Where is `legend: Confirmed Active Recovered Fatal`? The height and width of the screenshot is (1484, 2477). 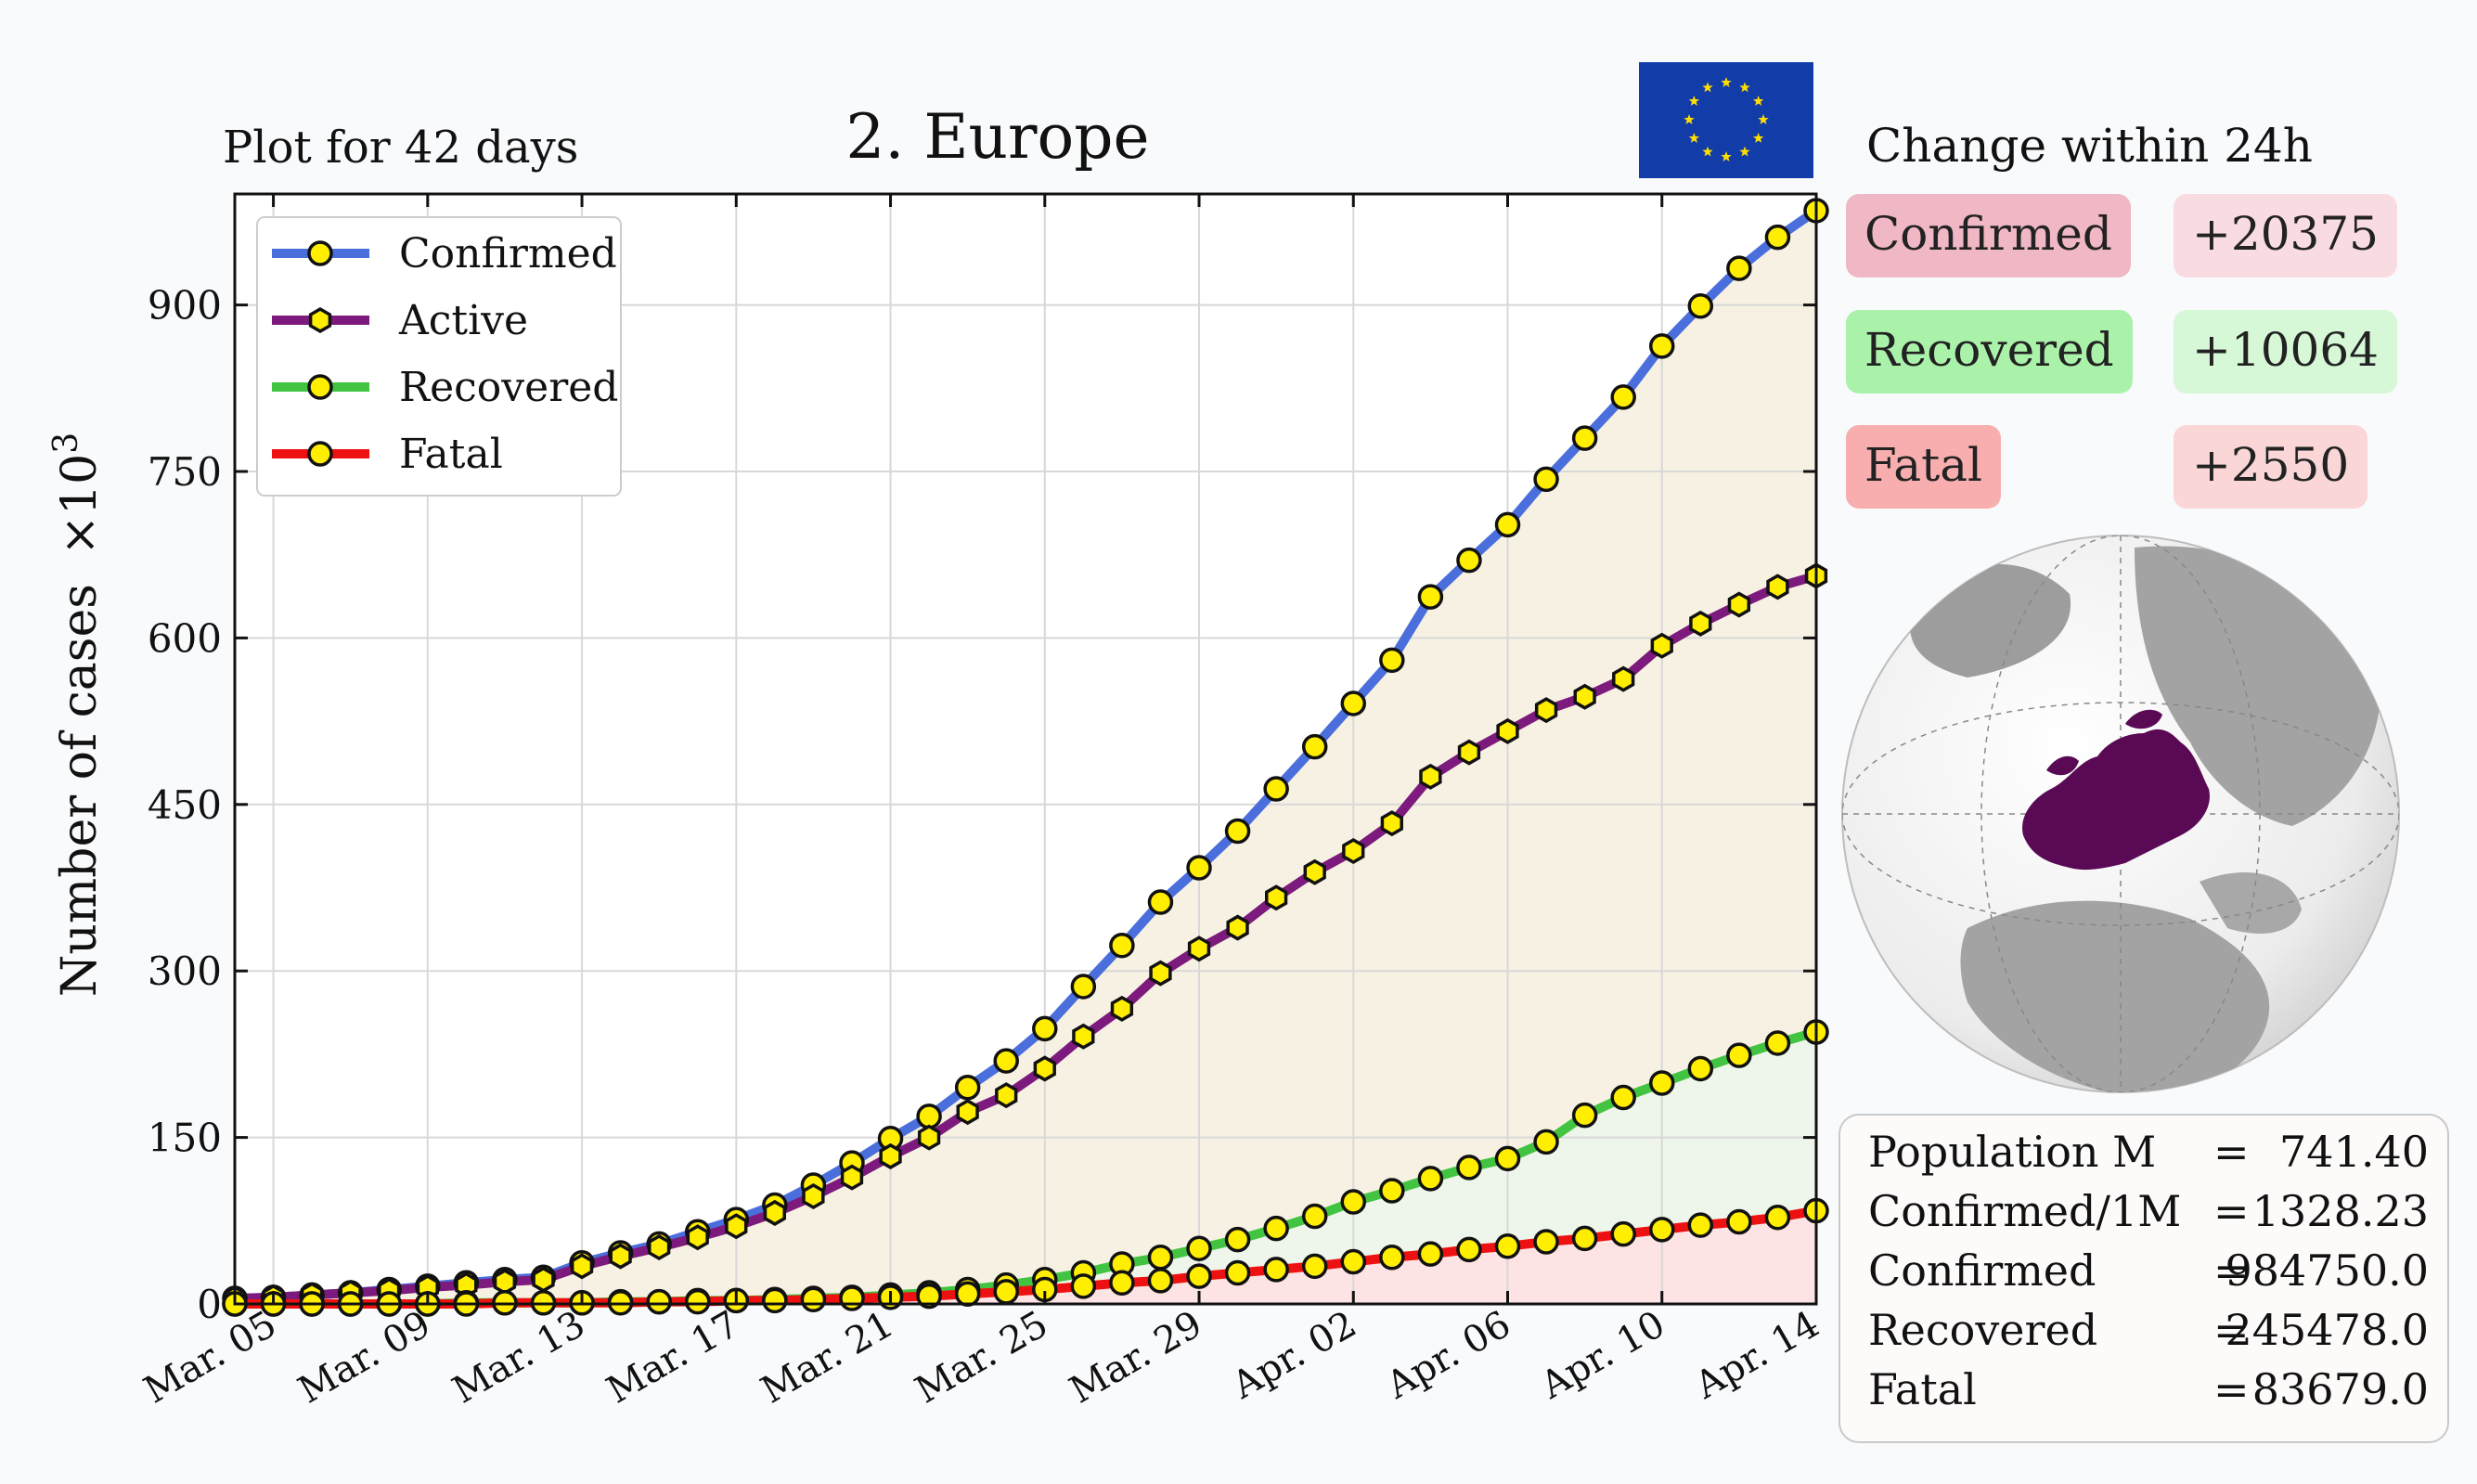 legend: Confirmed Active Recovered Fatal is located at coordinates (439, 357).